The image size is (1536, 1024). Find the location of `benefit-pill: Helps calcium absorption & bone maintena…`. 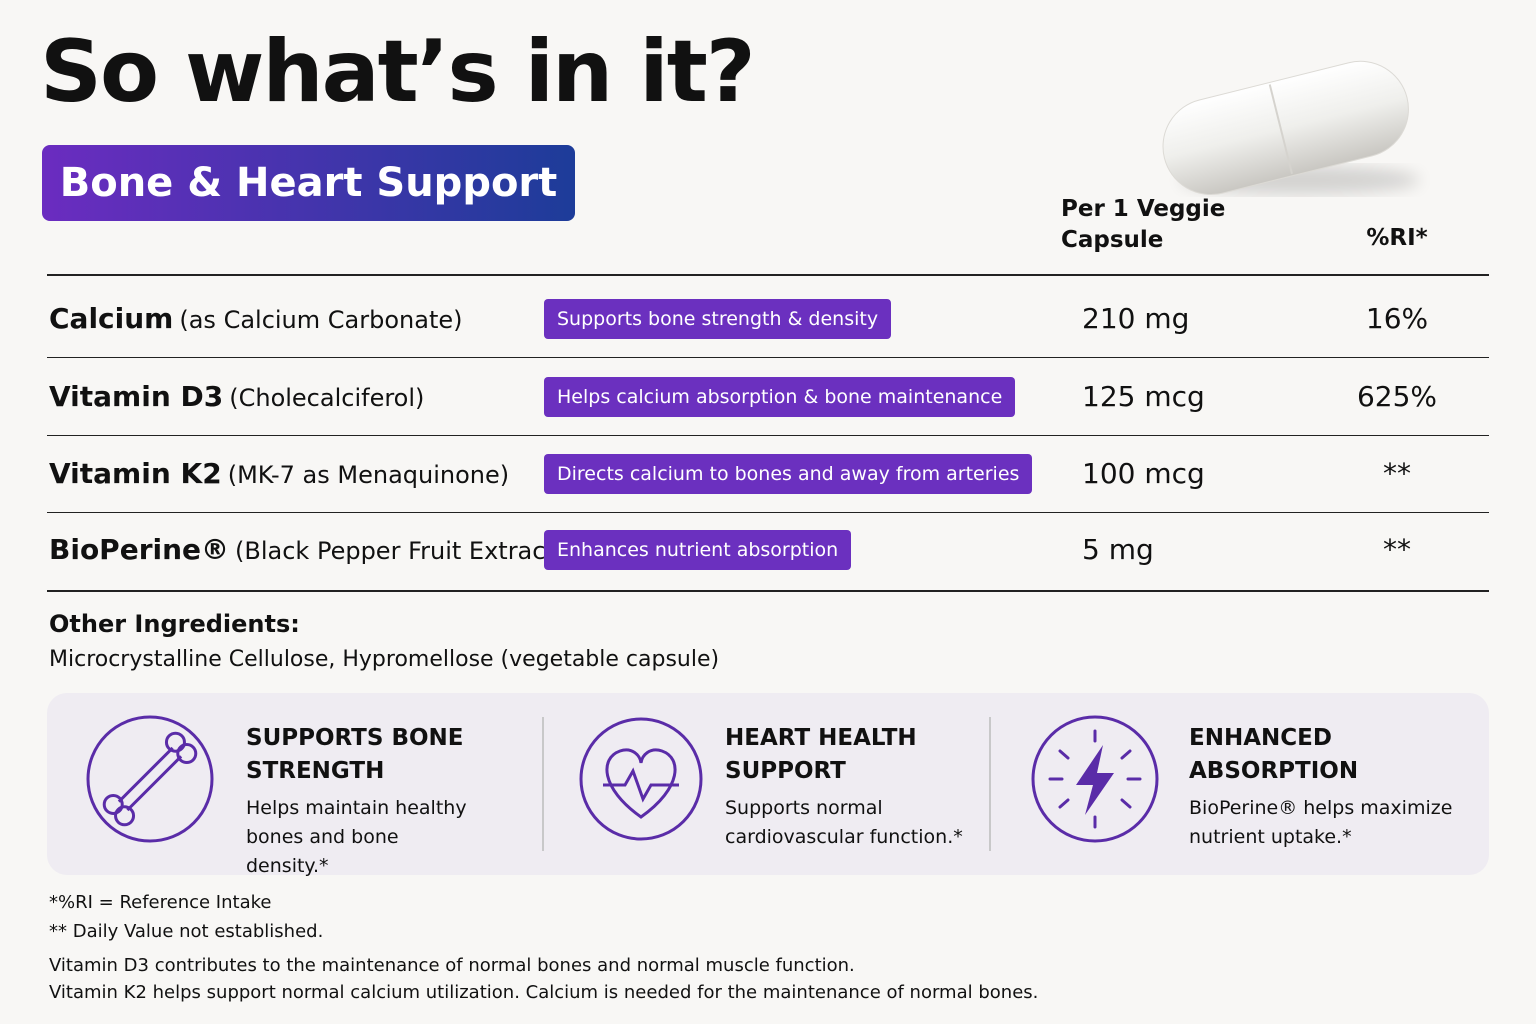

benefit-pill: Helps calcium absorption & bone maintena… is located at coordinates (780, 397).